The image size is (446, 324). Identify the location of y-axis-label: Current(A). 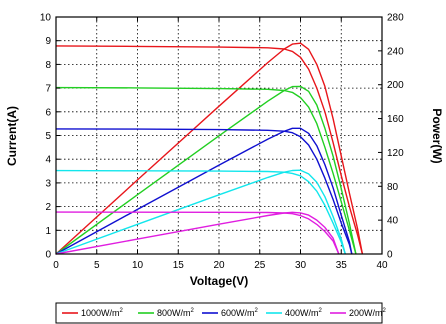
(12, 136).